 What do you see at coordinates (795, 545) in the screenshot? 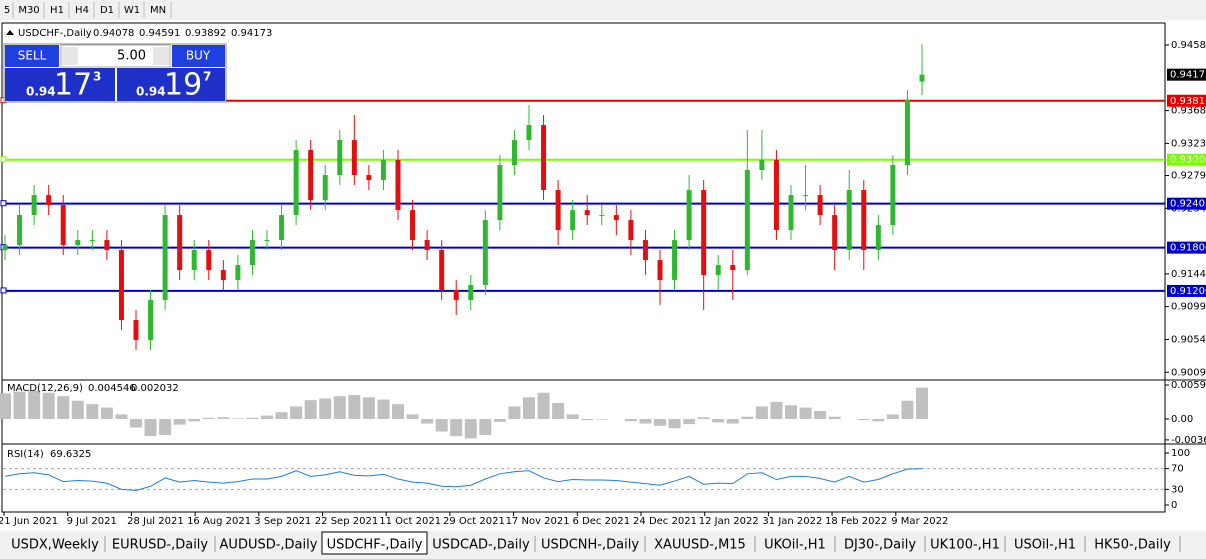
I see `tab: UKOil-,H1` at bounding box center [795, 545].